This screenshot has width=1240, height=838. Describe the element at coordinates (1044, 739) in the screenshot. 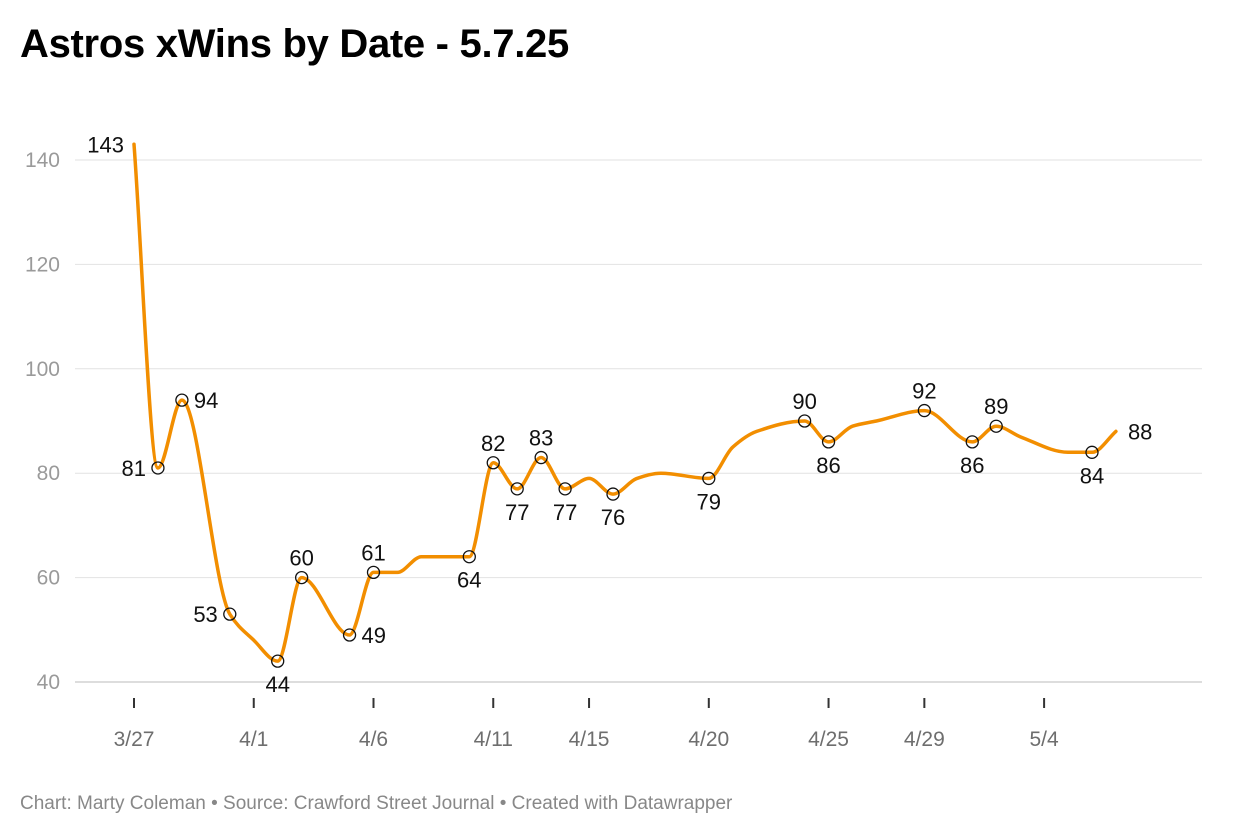

I see `x-tick-label: 5/4` at that location.